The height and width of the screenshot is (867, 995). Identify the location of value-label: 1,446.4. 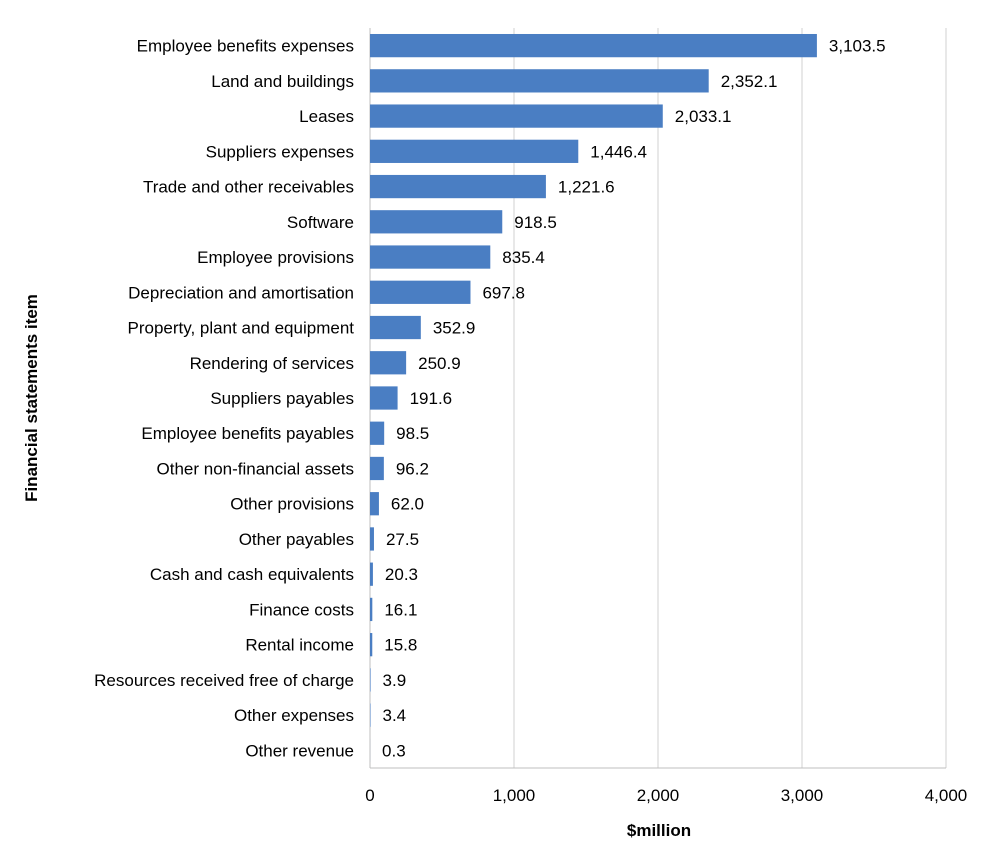
(618, 151).